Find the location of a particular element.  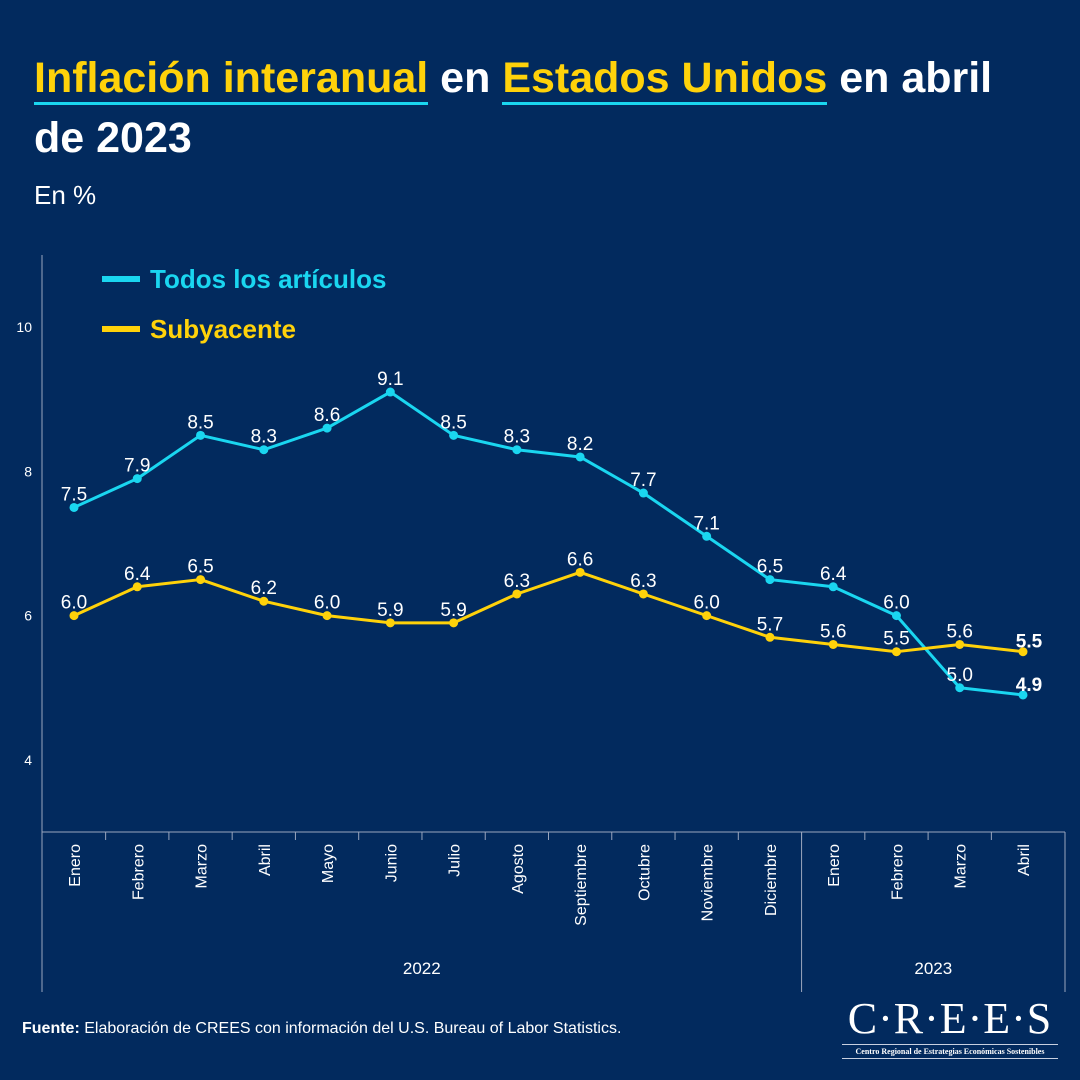

legend-label: Subyacente is located at coordinates (223, 329).